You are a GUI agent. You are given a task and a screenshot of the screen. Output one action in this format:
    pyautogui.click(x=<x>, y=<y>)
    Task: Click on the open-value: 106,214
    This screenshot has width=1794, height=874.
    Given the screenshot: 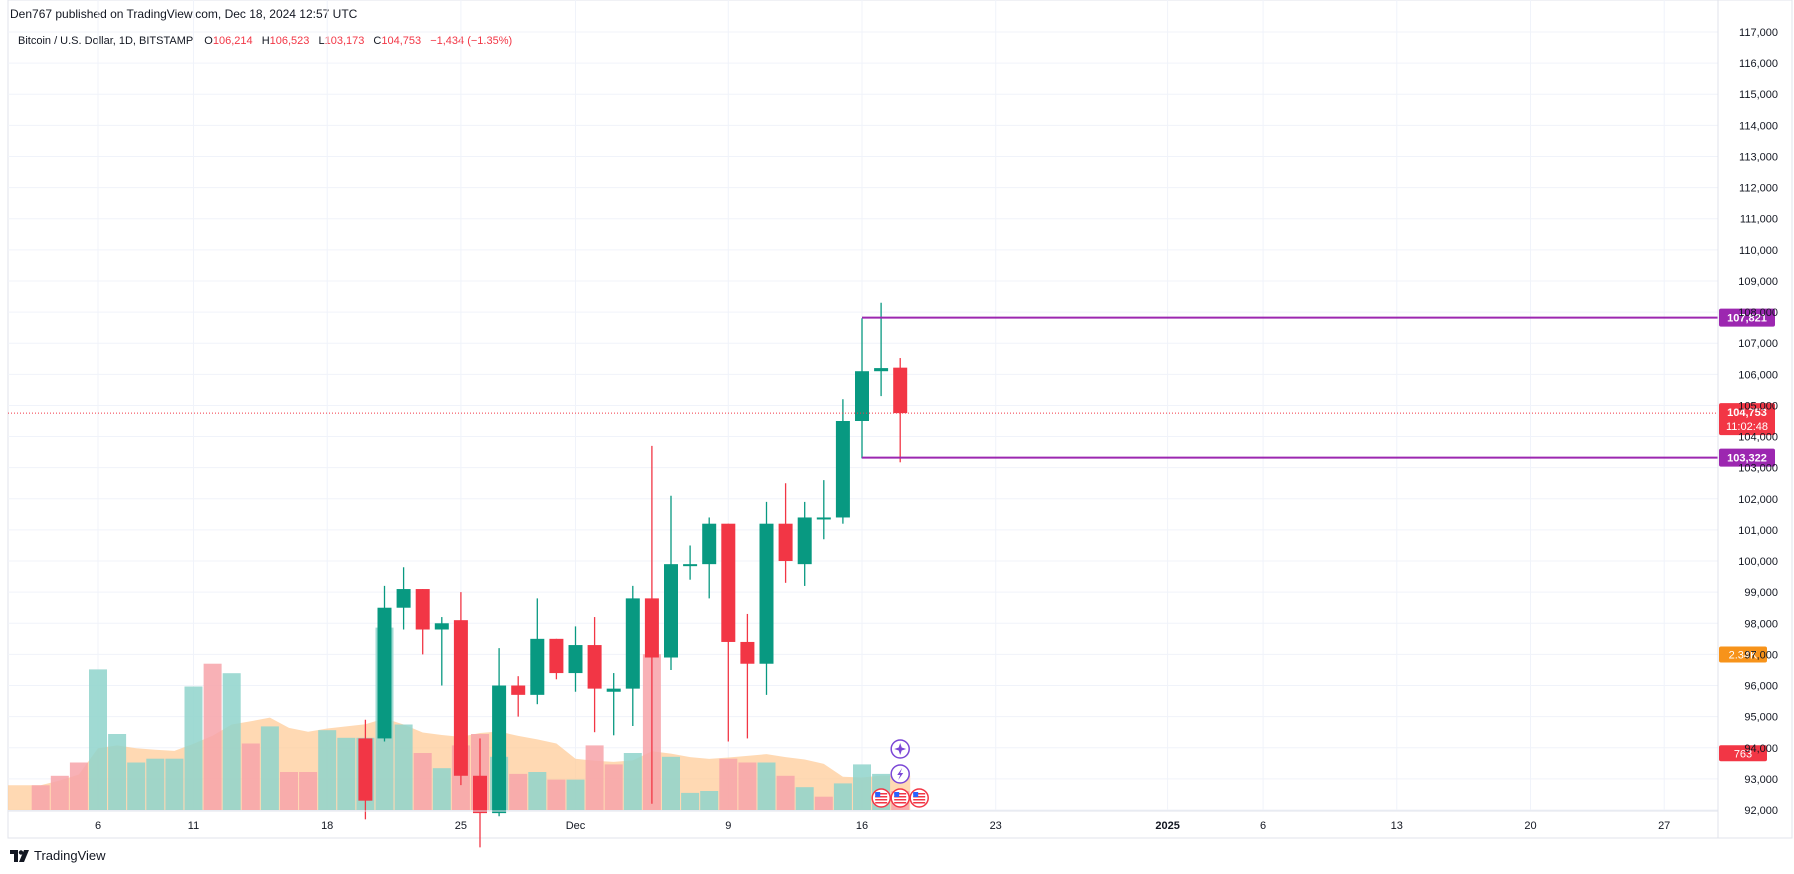 What is the action you would take?
    pyautogui.click(x=232, y=41)
    